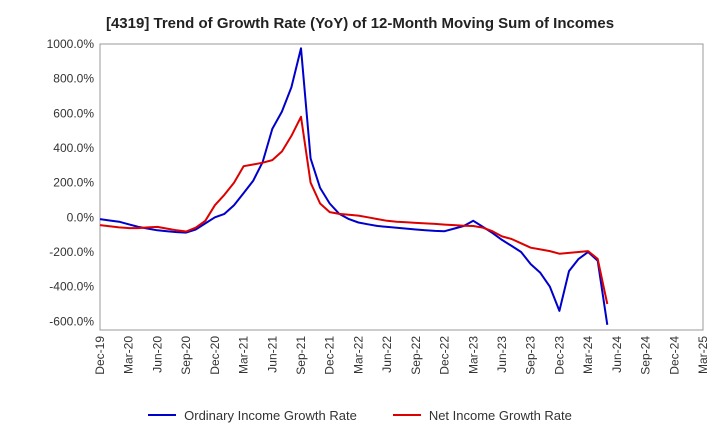 Image resolution: width=720 pixels, height=440 pixels. What do you see at coordinates (406, 415) in the screenshot?
I see `legend-swatch-net-income` at bounding box center [406, 415].